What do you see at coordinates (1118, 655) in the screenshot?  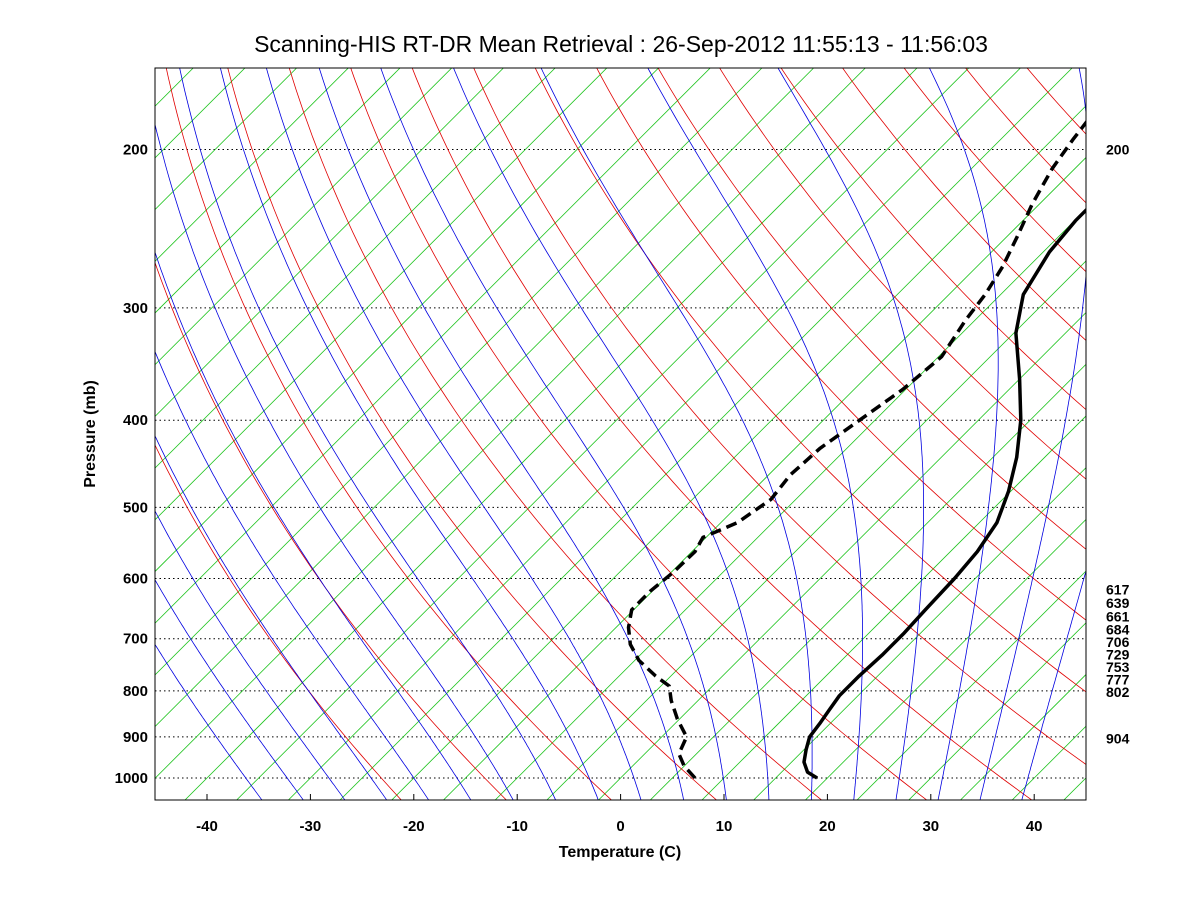 I see `right-label-729: 729` at bounding box center [1118, 655].